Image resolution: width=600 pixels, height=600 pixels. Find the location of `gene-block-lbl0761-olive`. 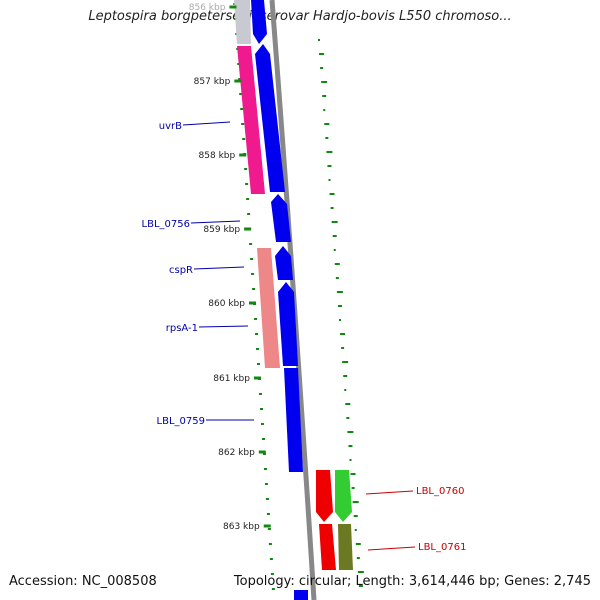

gene-block-lbl0761-olive is located at coordinates (345, 547).